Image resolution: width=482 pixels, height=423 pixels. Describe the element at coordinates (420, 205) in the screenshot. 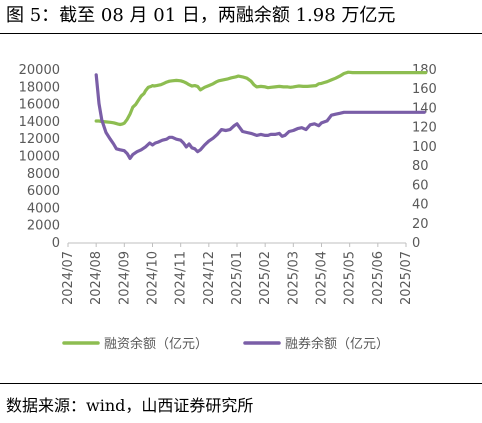

I see `y-right-tick-label: 40` at that location.